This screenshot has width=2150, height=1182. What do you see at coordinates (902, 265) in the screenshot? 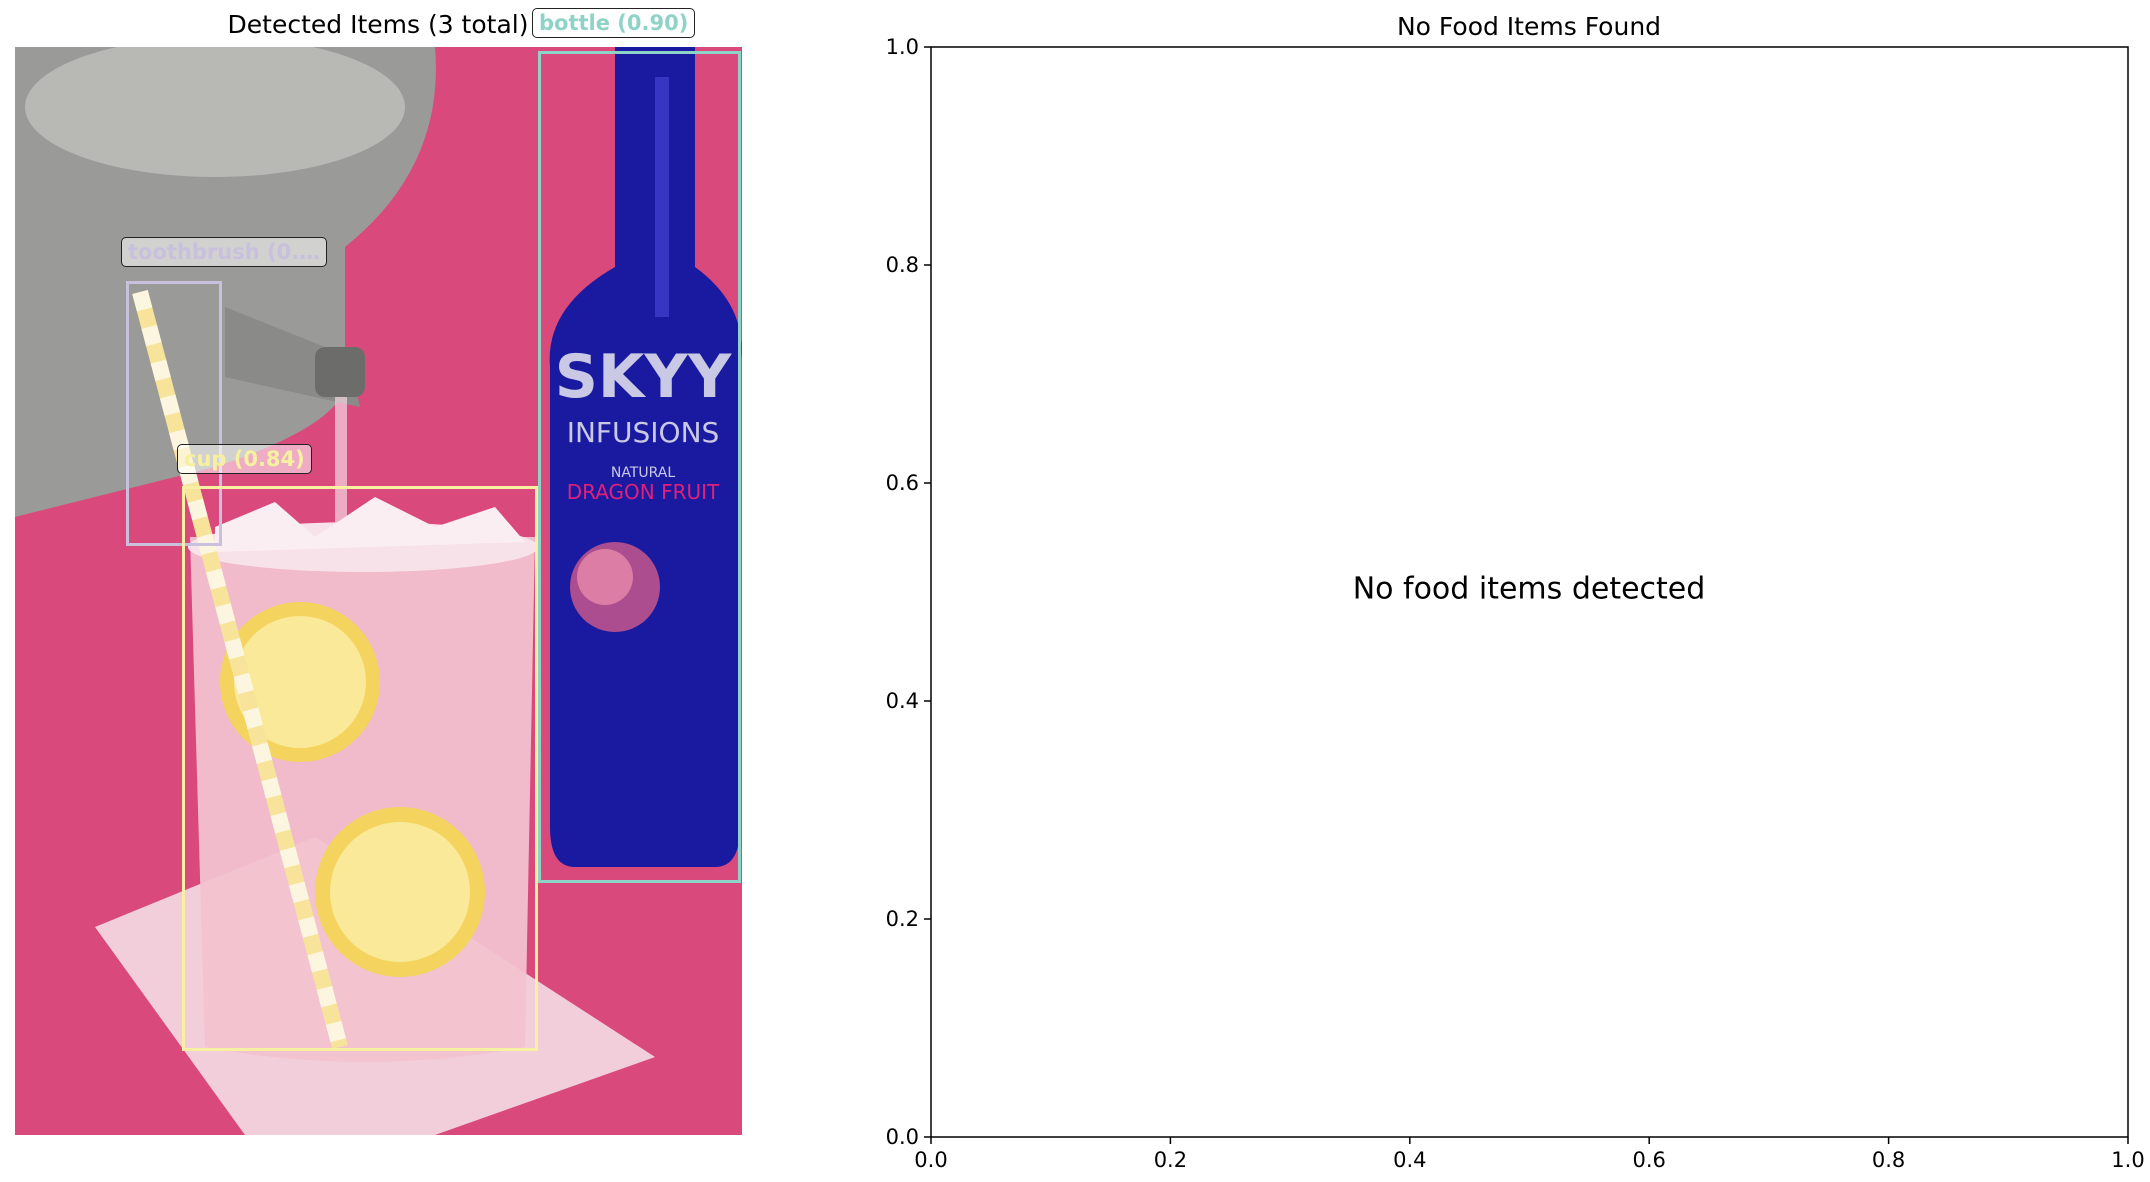
I see `y-tick-label: 0.8` at bounding box center [902, 265].